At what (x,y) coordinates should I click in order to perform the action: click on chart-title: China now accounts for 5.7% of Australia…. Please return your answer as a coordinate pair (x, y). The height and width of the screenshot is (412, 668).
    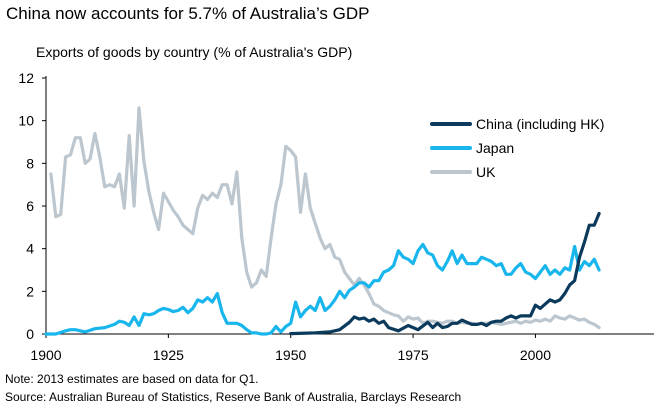
    Looking at the image, I should click on (188, 13).